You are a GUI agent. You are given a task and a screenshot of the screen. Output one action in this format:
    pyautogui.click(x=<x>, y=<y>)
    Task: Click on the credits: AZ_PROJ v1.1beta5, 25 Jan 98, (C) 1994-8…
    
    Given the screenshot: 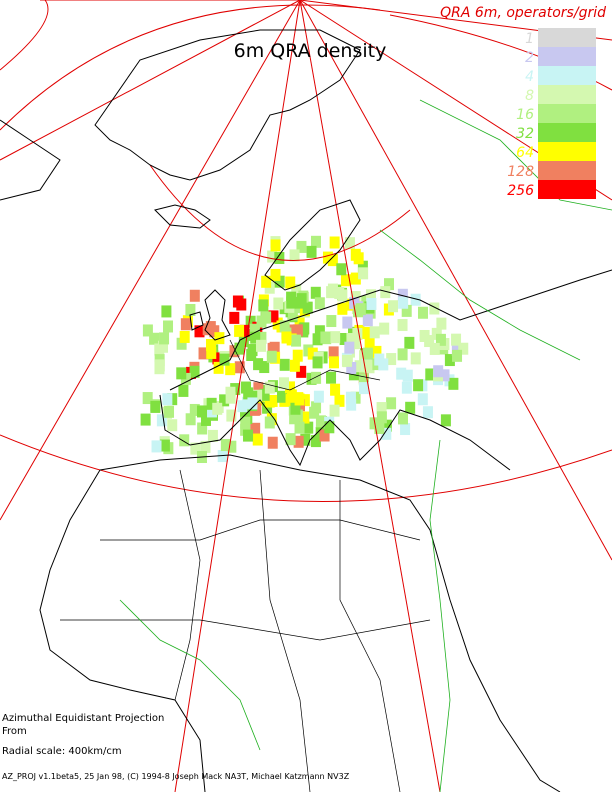 What is the action you would take?
    pyautogui.click(x=176, y=776)
    